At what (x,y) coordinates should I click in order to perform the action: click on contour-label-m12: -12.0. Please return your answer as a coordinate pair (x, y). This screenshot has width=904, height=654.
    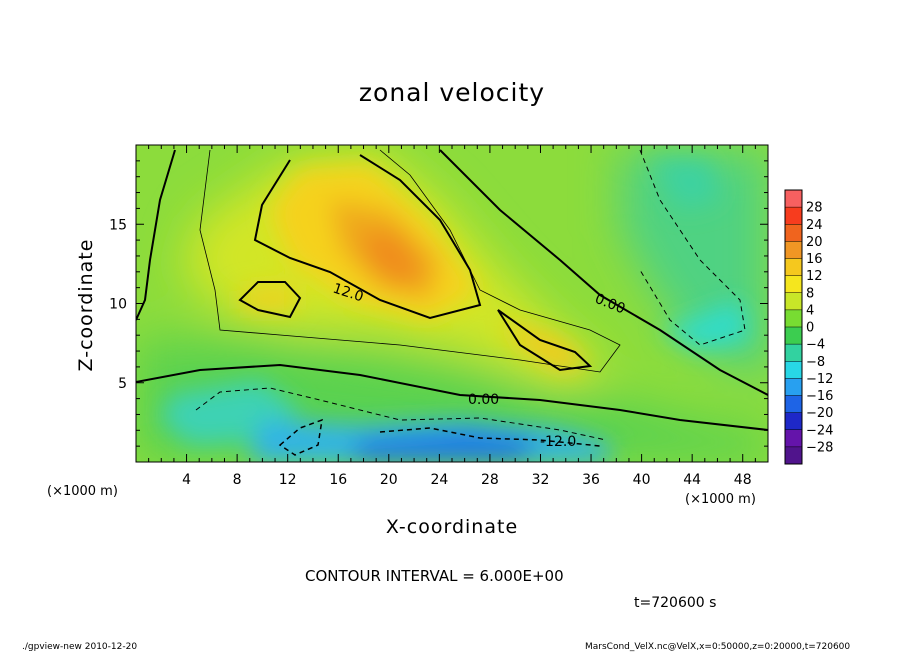
    Looking at the image, I should click on (558, 442).